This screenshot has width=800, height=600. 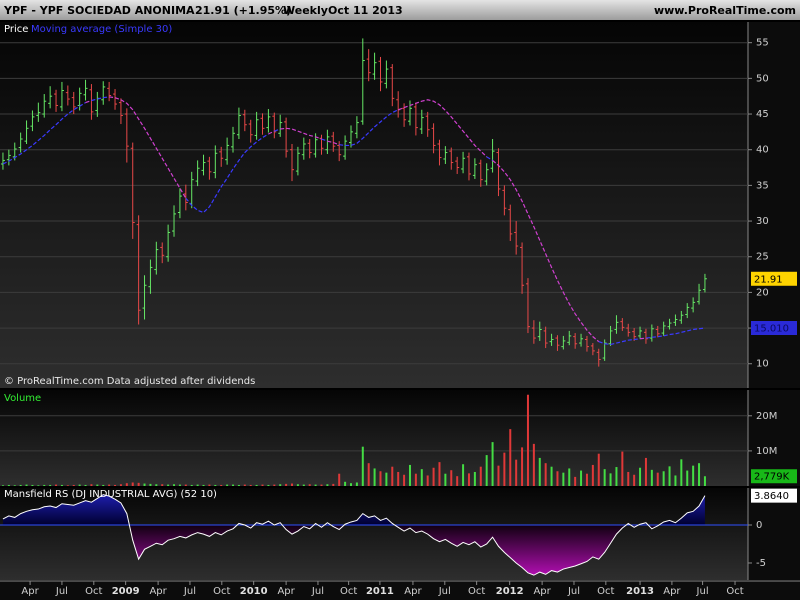 What do you see at coordinates (766, 451) in the screenshot?
I see `y-tick-label: 10M` at bounding box center [766, 451].